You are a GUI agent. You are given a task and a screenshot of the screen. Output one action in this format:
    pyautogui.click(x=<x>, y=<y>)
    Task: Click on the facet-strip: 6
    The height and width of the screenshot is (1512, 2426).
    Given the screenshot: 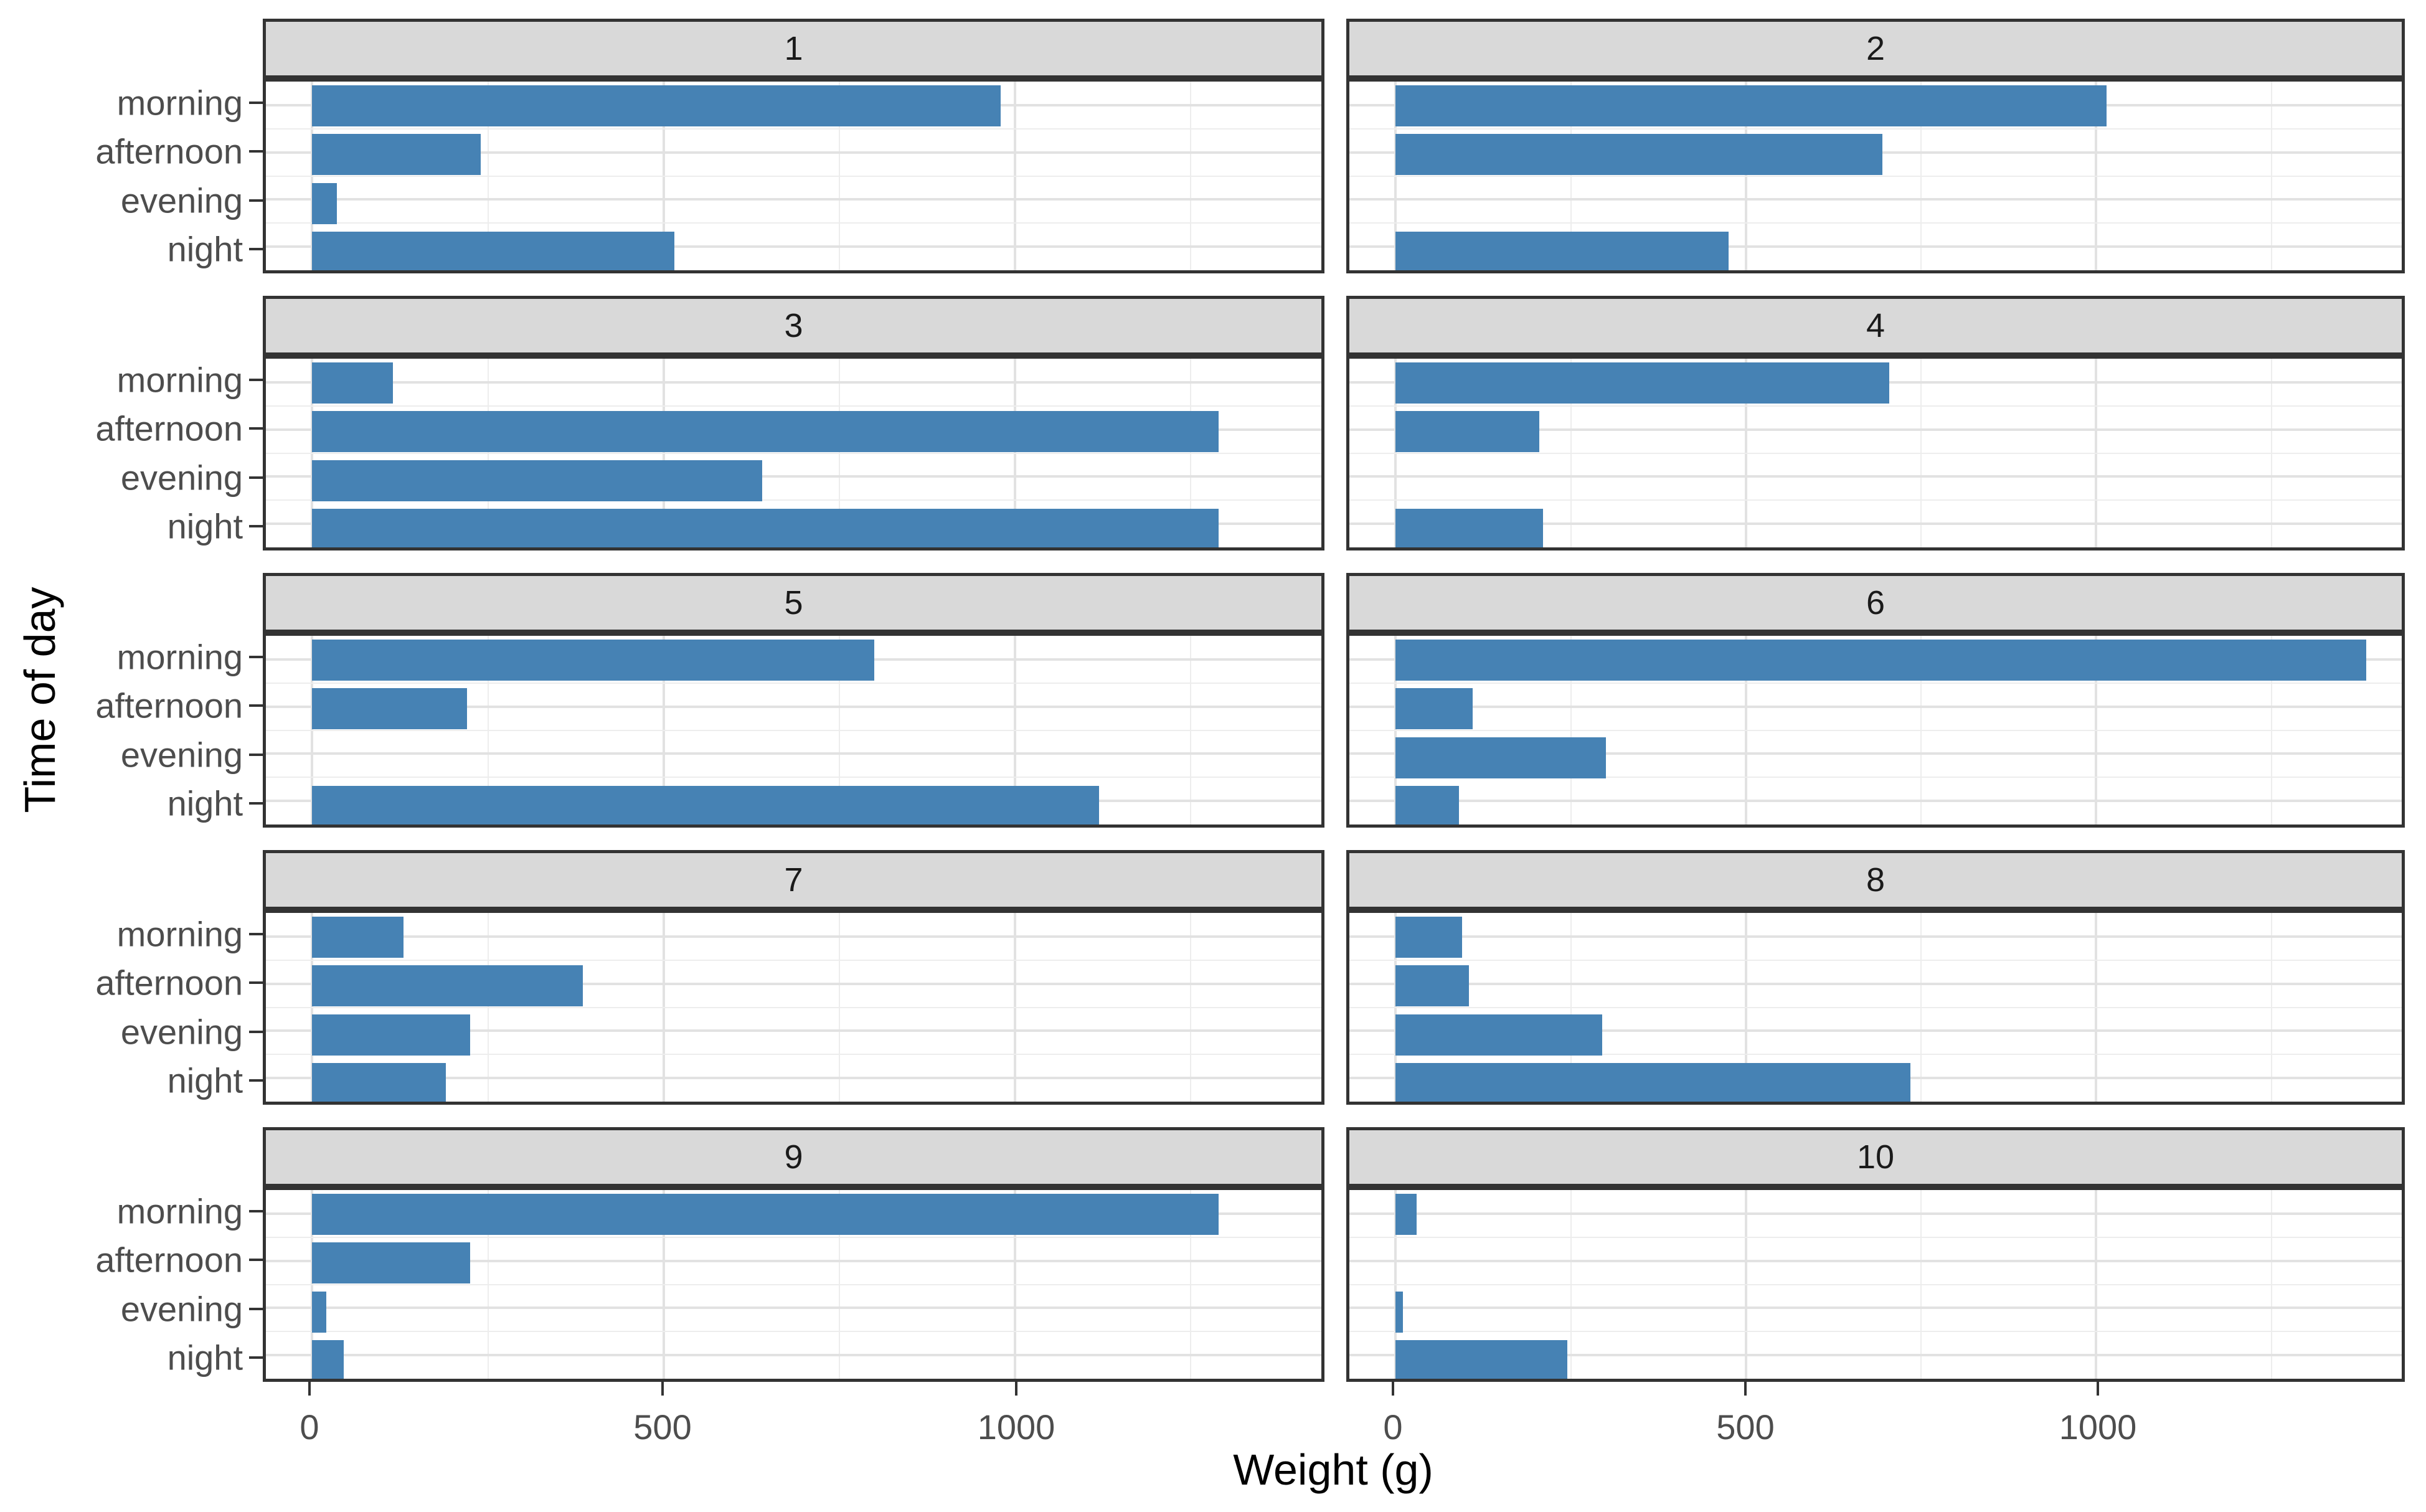 What is the action you would take?
    pyautogui.click(x=1875, y=603)
    